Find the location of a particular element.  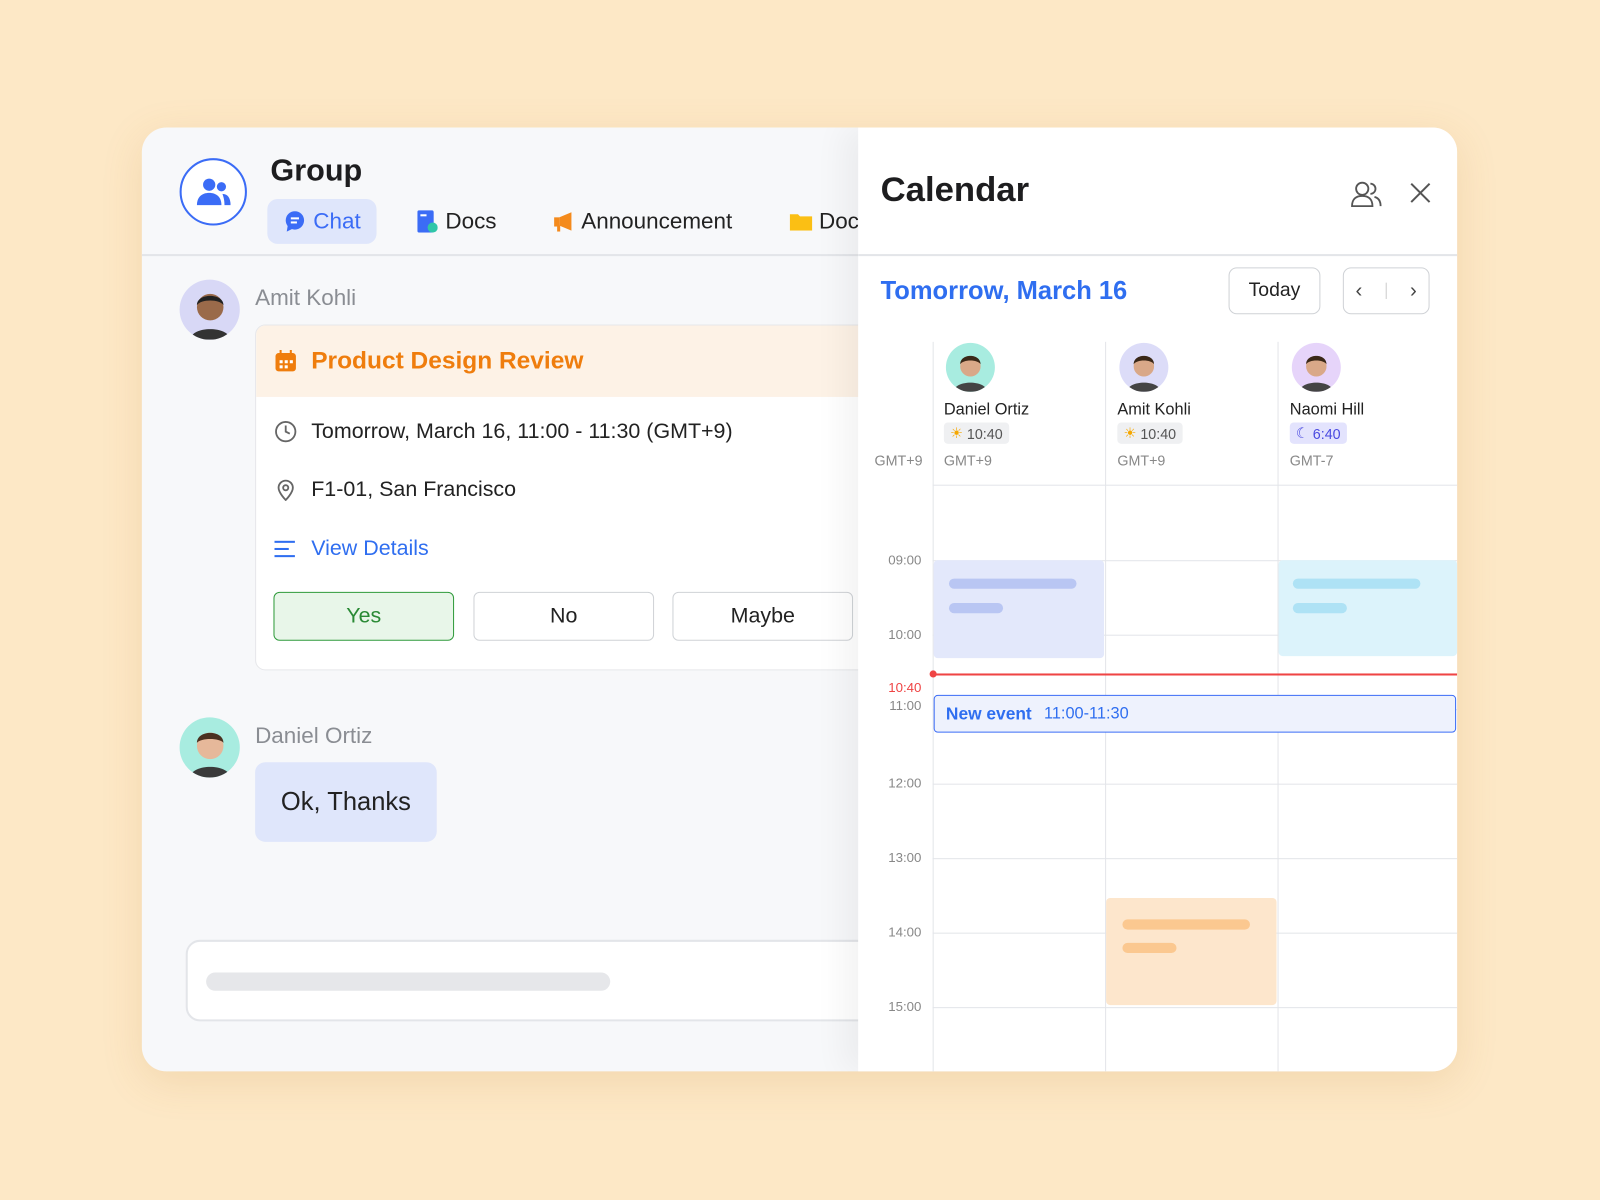

sender-name: Amit Kohli is located at coordinates (306, 297).